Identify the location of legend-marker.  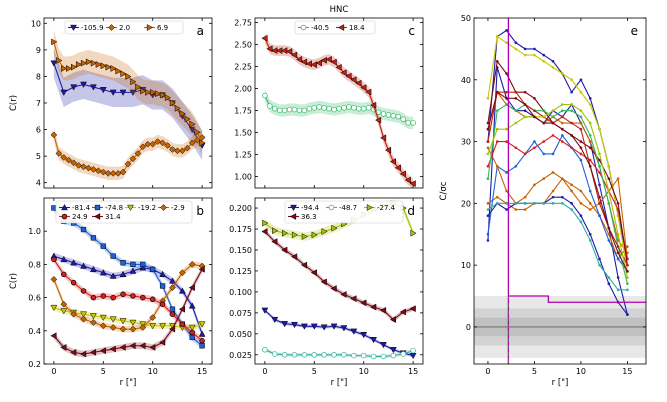
(64, 216).